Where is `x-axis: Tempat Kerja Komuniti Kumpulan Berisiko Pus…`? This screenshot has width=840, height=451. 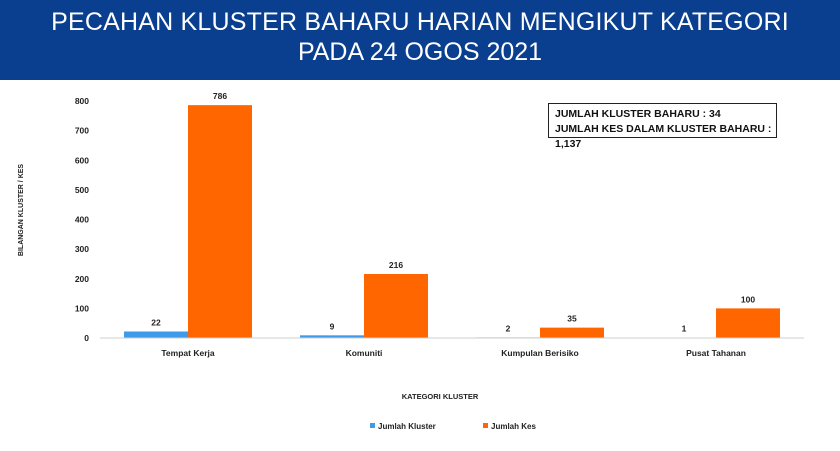 x-axis: Tempat Kerja Komuniti Kumpulan Berisiko Pus… is located at coordinates (452, 347).